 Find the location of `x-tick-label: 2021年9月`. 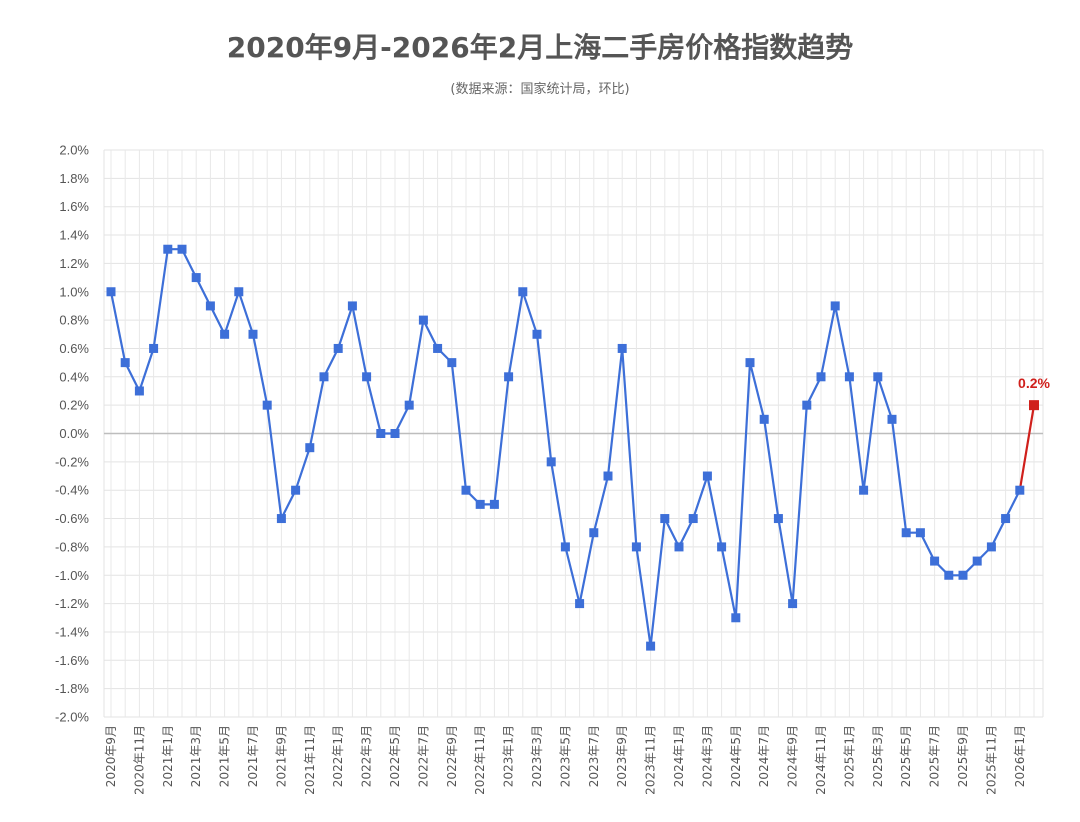

x-tick-label: 2021年9月 is located at coordinates (281, 756).